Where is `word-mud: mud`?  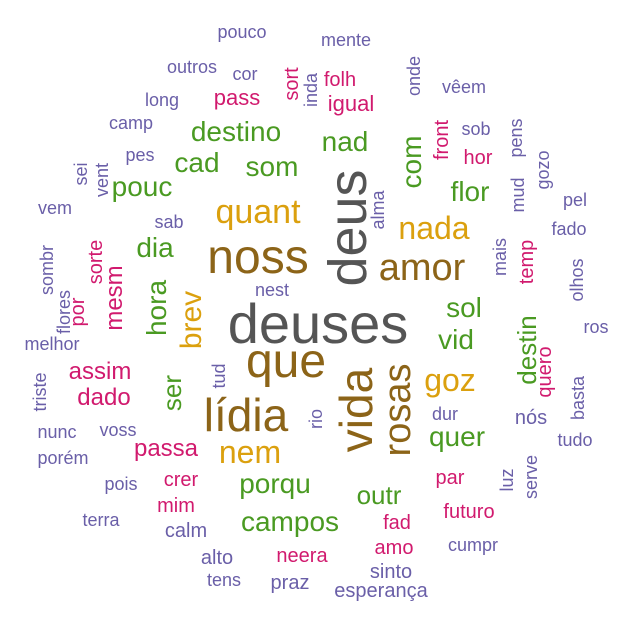 word-mud: mud is located at coordinates (518, 195).